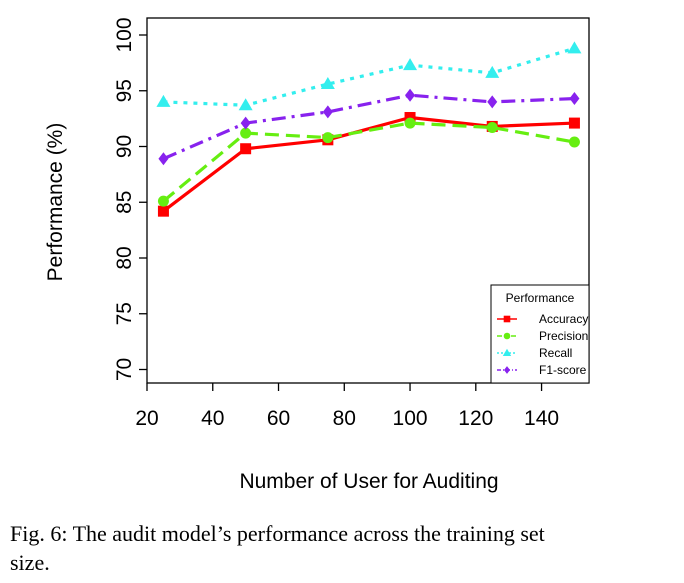  I want to click on y-tick-label: 85, so click(124, 202).